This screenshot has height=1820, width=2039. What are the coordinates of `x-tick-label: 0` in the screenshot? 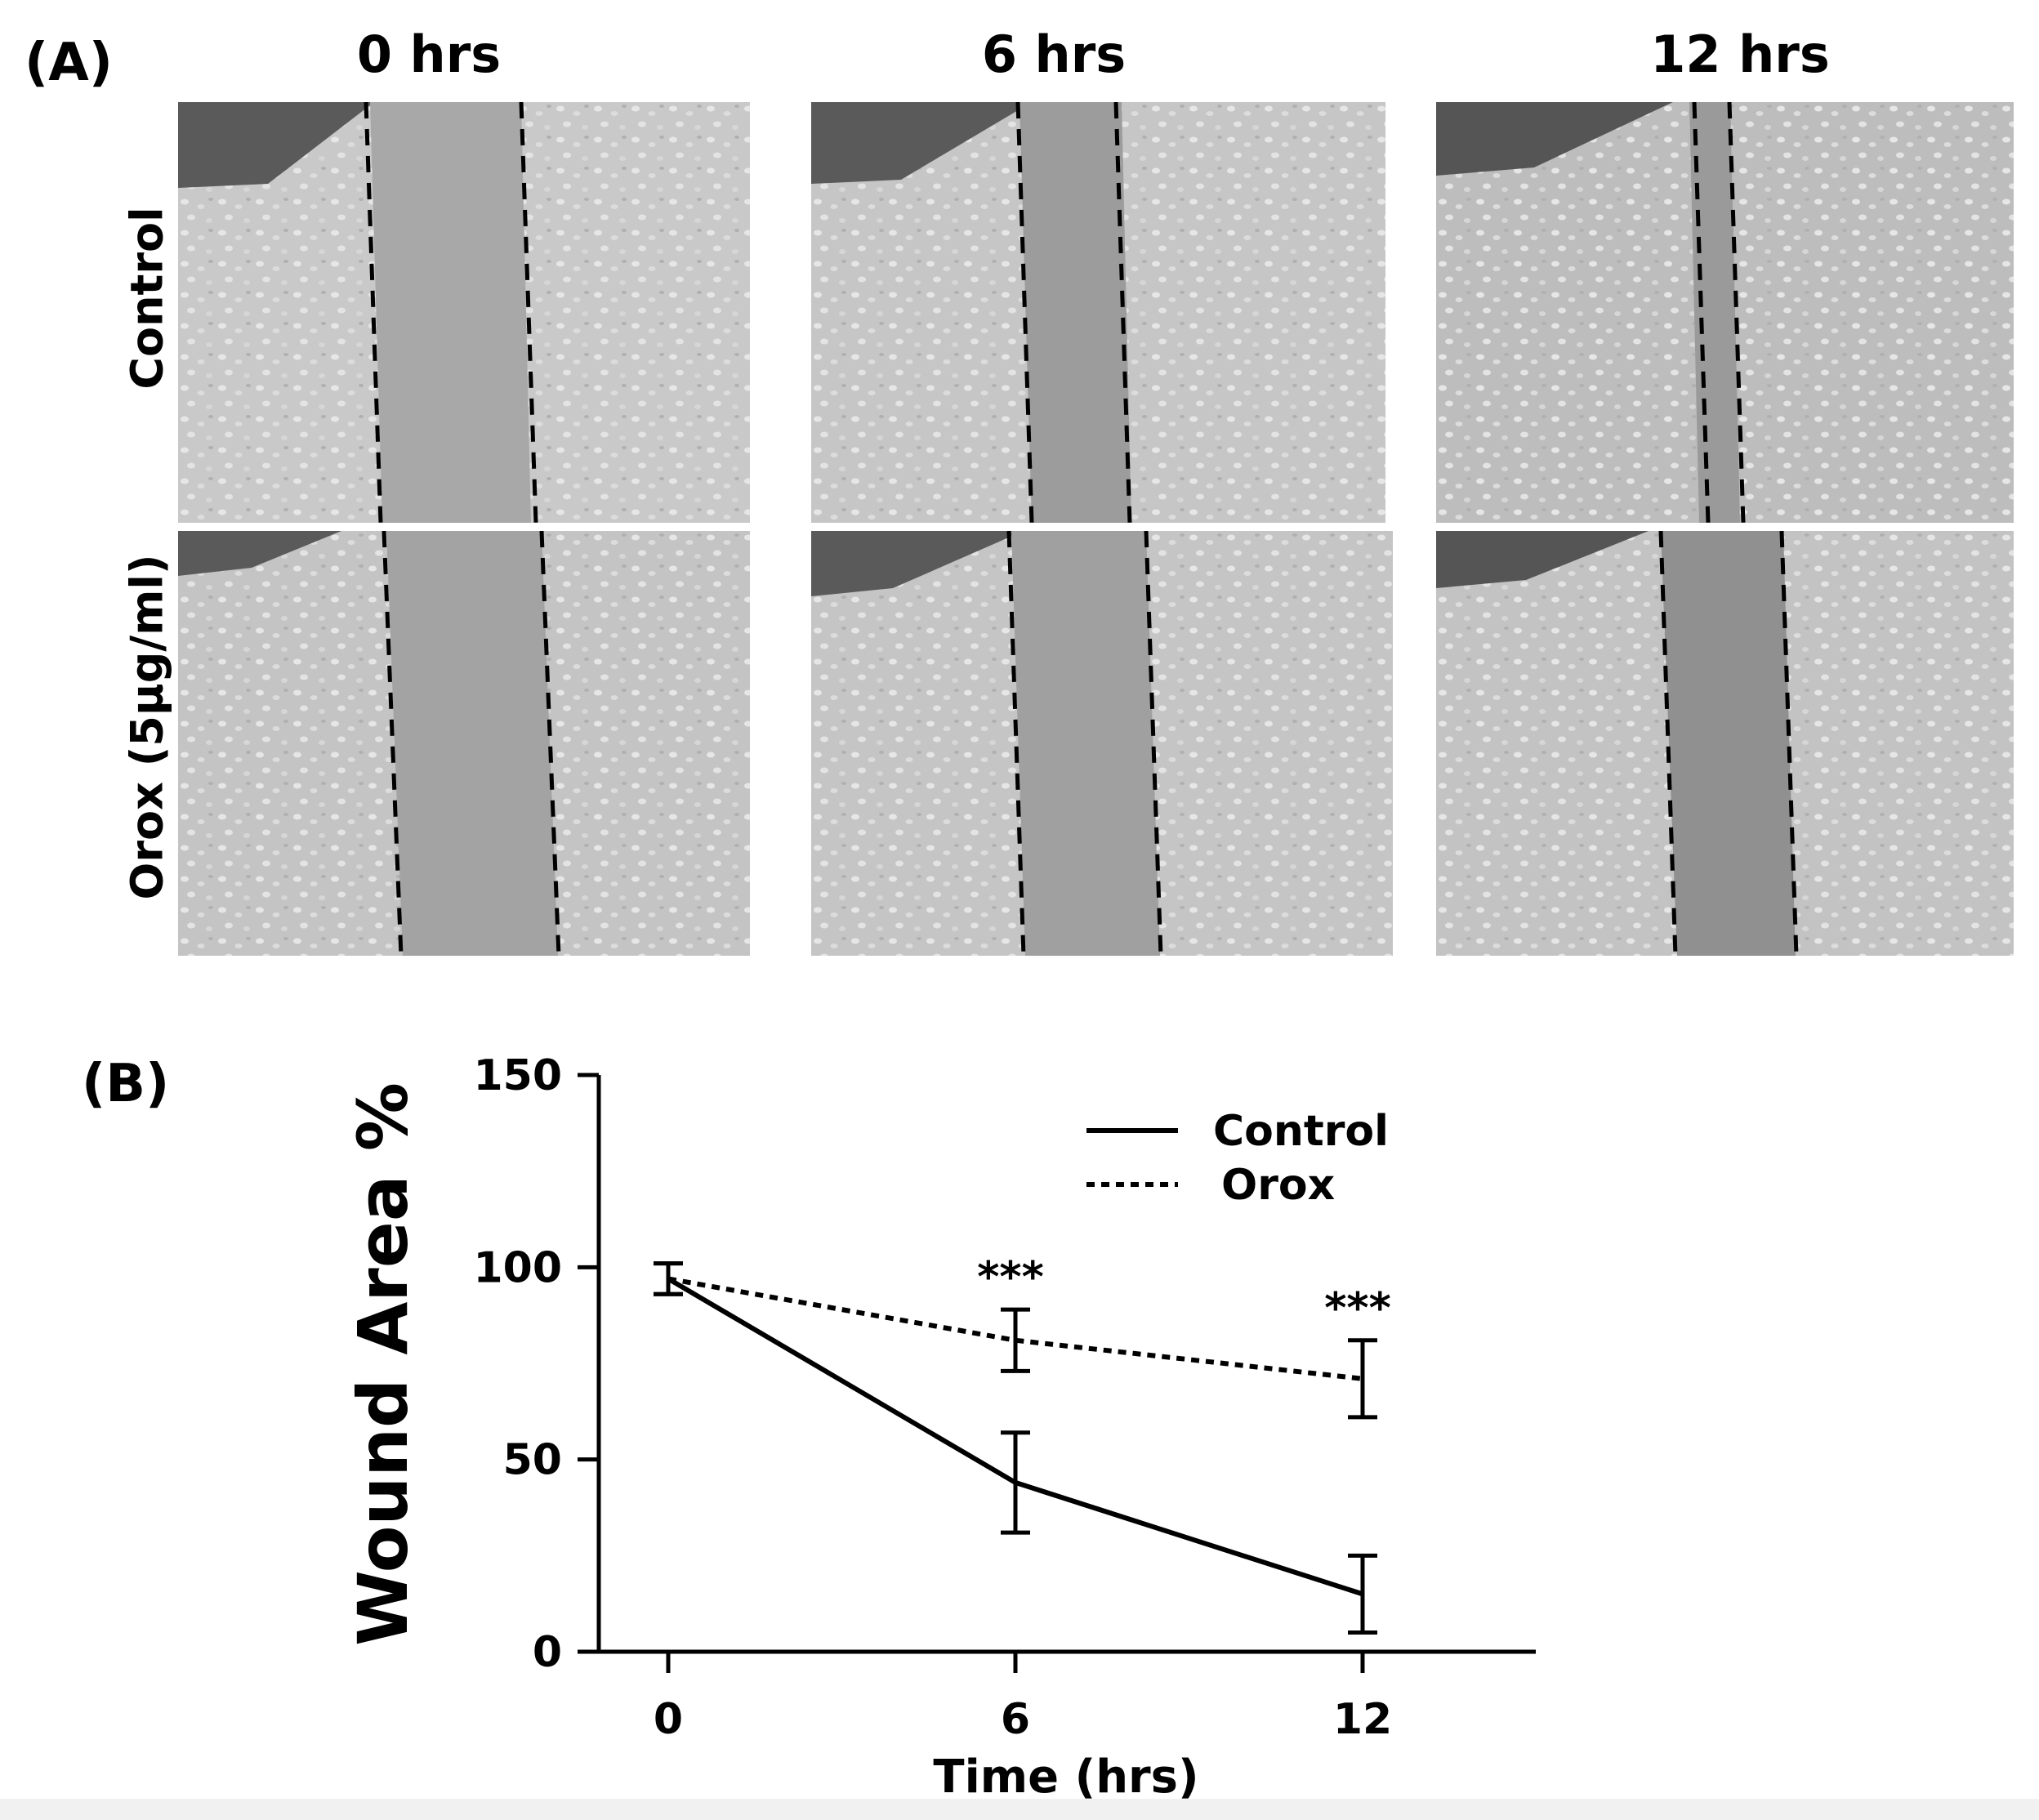 It's located at (668, 1719).